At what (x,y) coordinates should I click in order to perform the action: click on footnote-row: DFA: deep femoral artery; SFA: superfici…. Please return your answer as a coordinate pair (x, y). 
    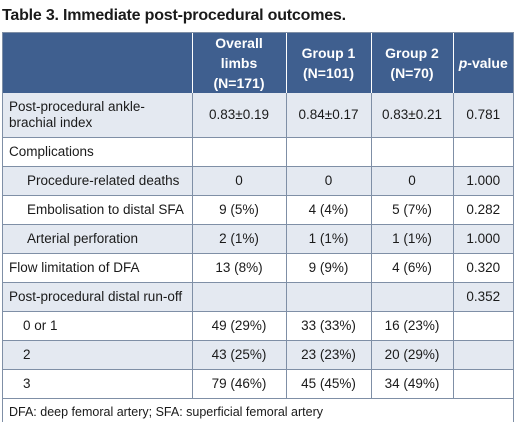
    Looking at the image, I should click on (258, 411).